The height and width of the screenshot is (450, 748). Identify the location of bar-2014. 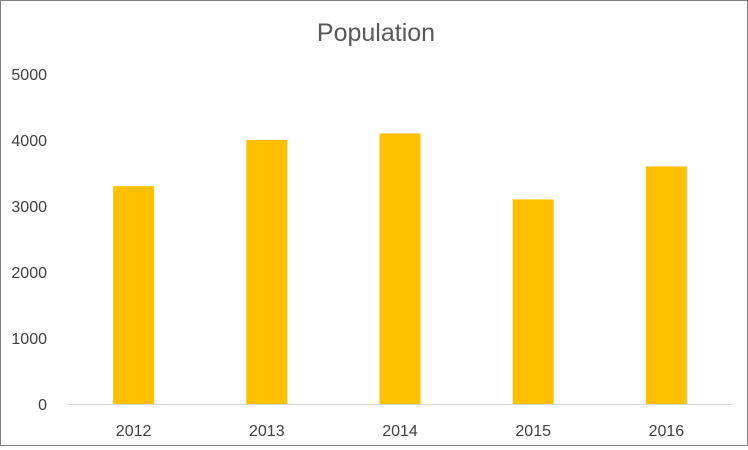
(400, 268).